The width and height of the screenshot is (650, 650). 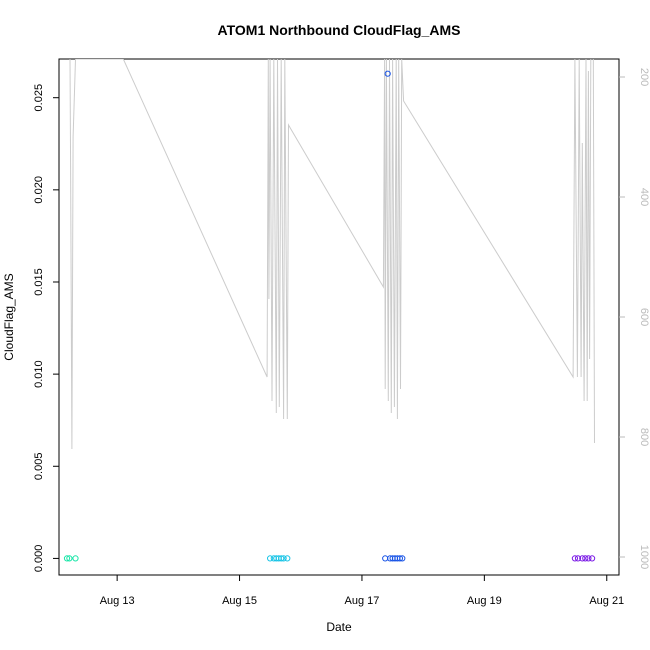 I want to click on x-tick-label: Aug 21, so click(x=606, y=601).